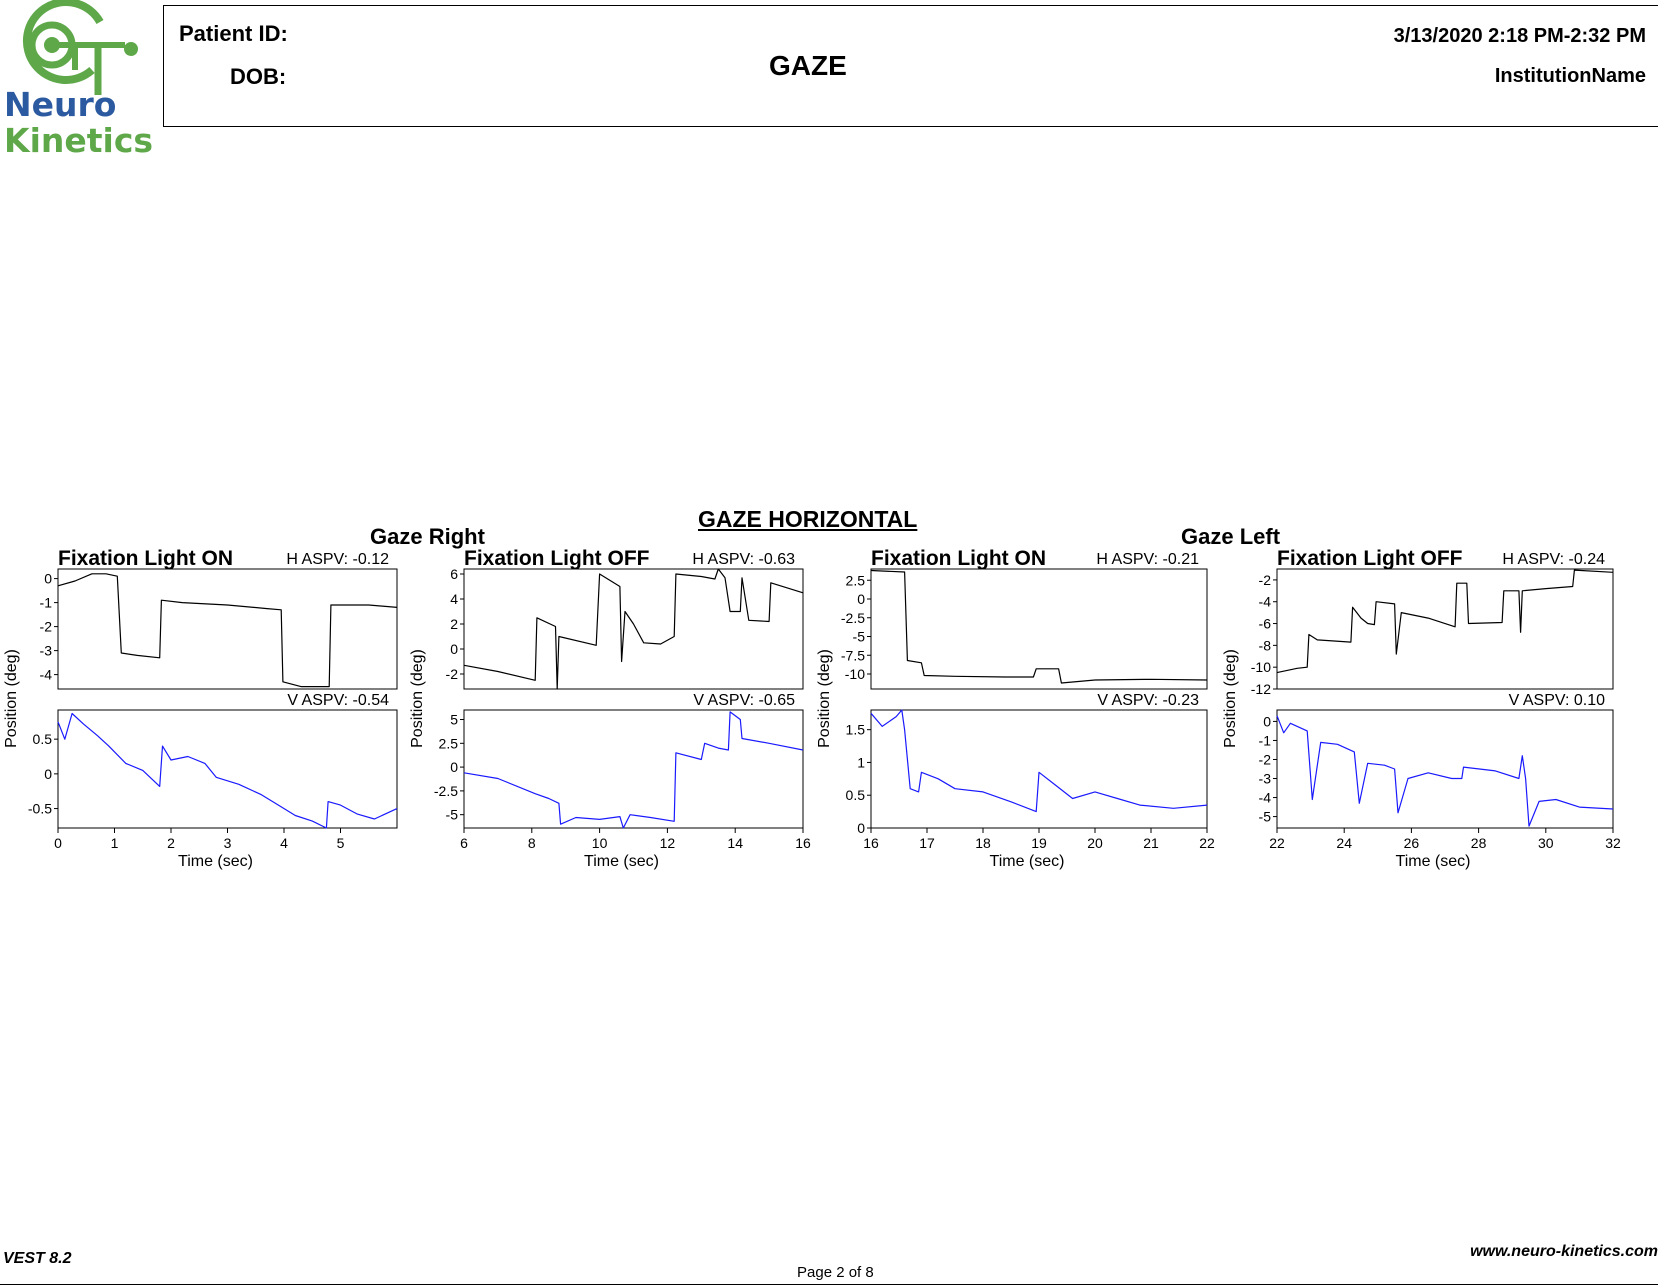  What do you see at coordinates (1147, 559) in the screenshot?
I see `h-aspv-label: H ASPV: -0.21` at bounding box center [1147, 559].